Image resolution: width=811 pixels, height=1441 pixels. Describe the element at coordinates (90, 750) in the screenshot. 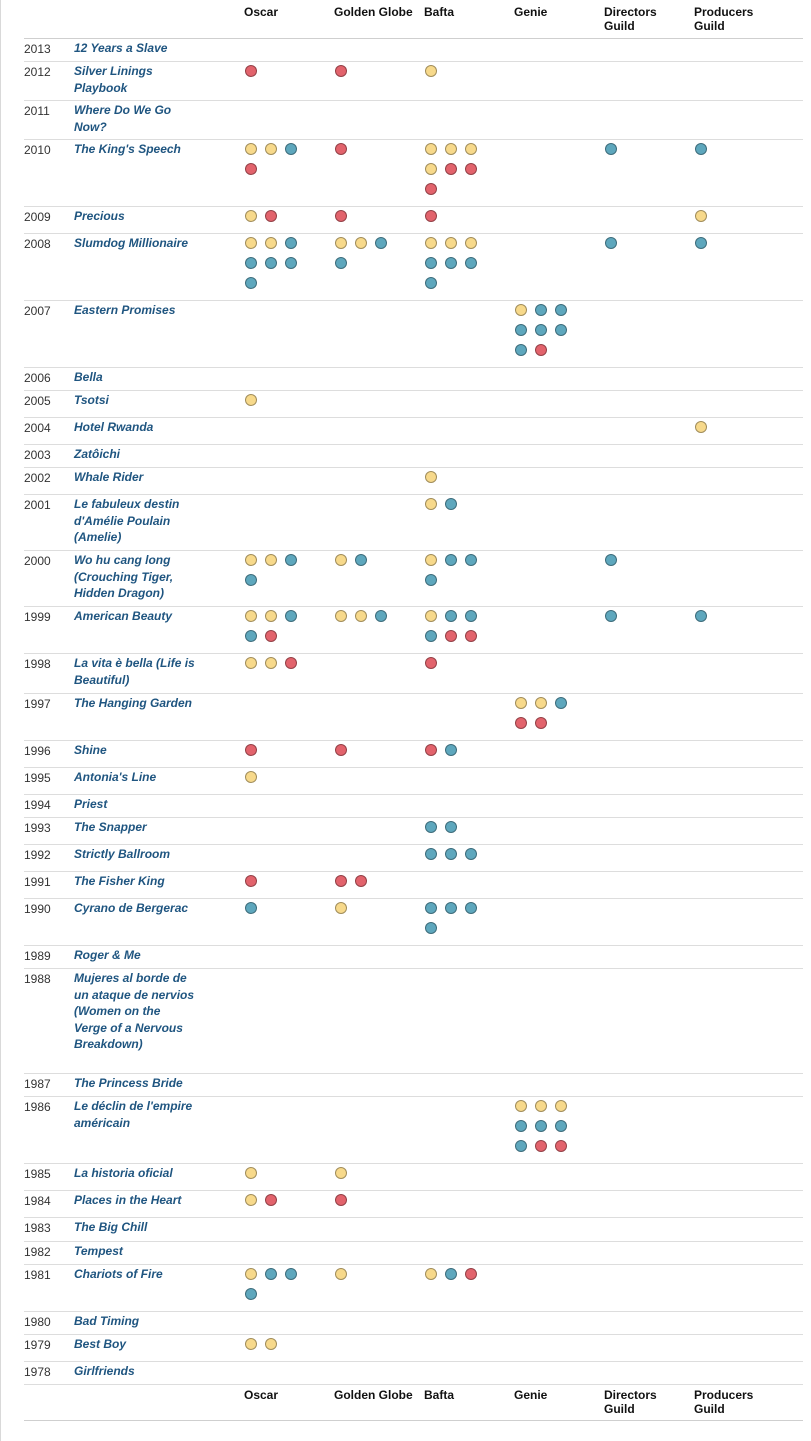

I see `film-title-link: Shine` at that location.